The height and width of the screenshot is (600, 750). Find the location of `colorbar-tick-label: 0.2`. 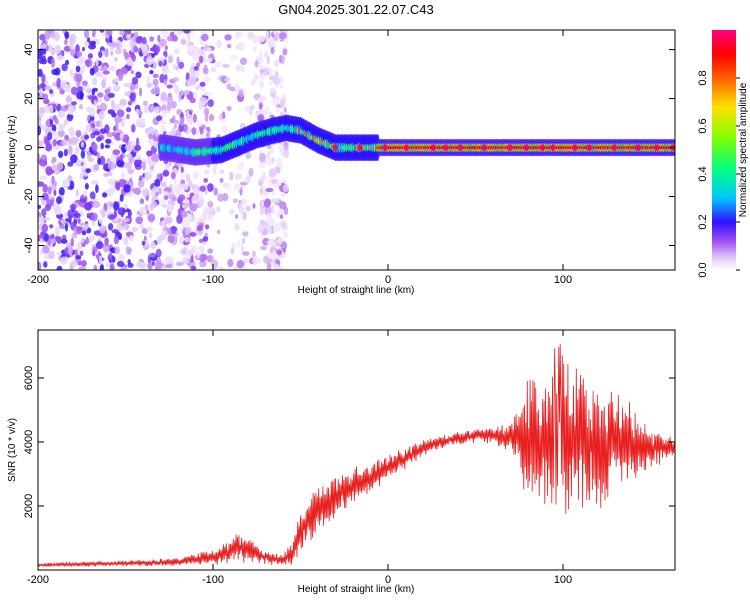

colorbar-tick-label: 0.2 is located at coordinates (703, 221).